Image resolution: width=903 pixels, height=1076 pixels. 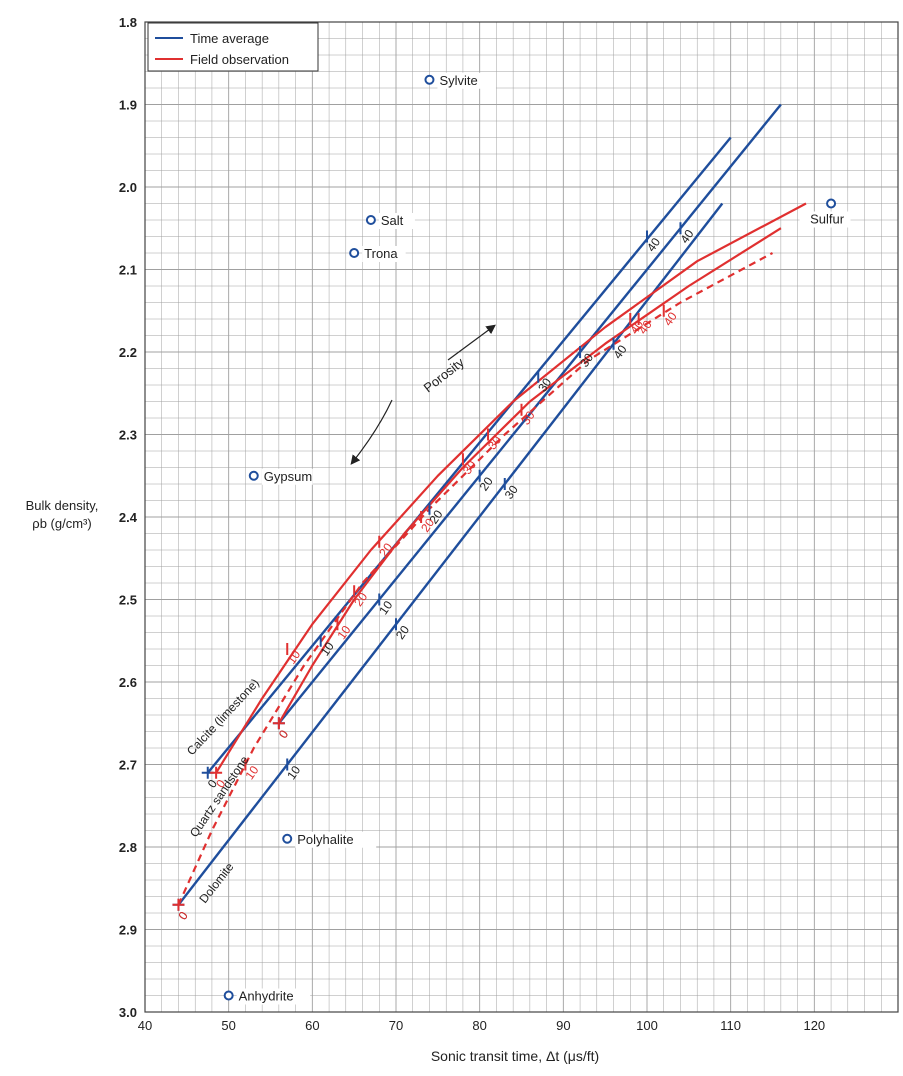 I want to click on y-tick-label: 2.1, so click(x=128, y=270).